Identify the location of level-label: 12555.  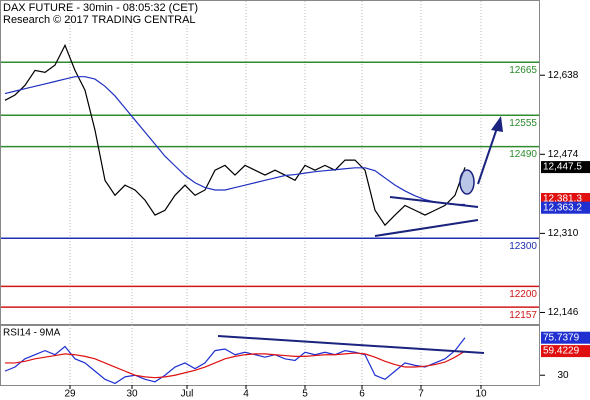
(523, 123).